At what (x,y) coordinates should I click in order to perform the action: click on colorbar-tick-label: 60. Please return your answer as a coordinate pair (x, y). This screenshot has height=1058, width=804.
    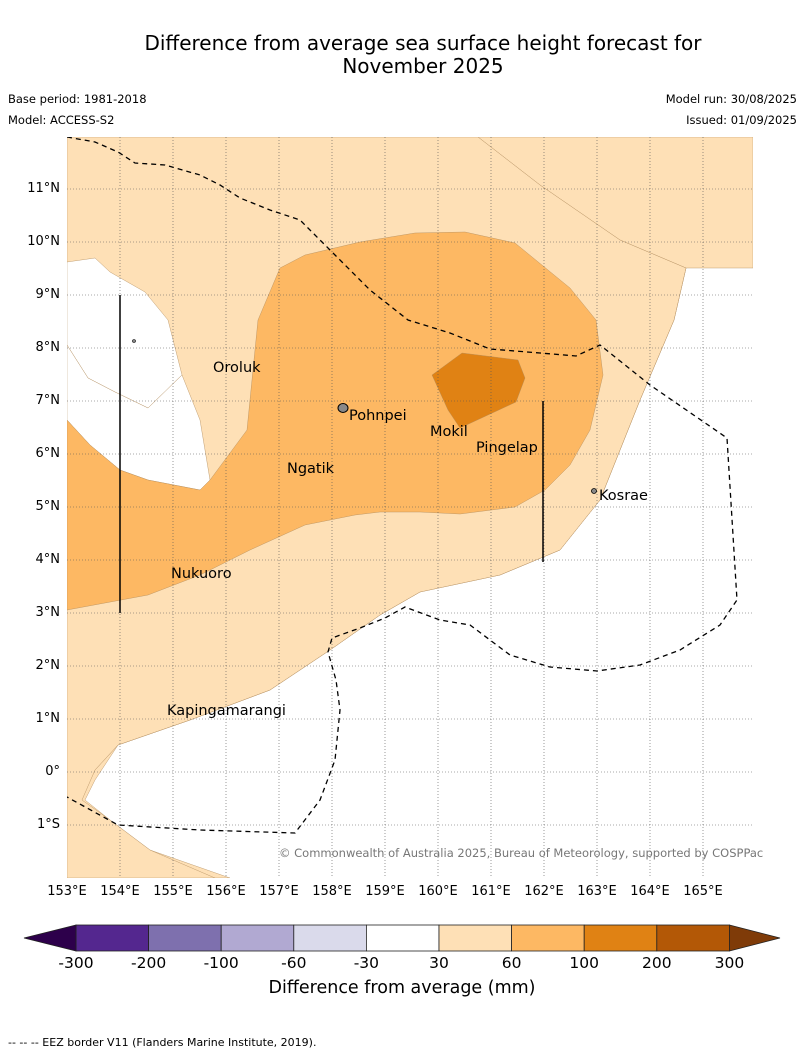
    Looking at the image, I should click on (511, 963).